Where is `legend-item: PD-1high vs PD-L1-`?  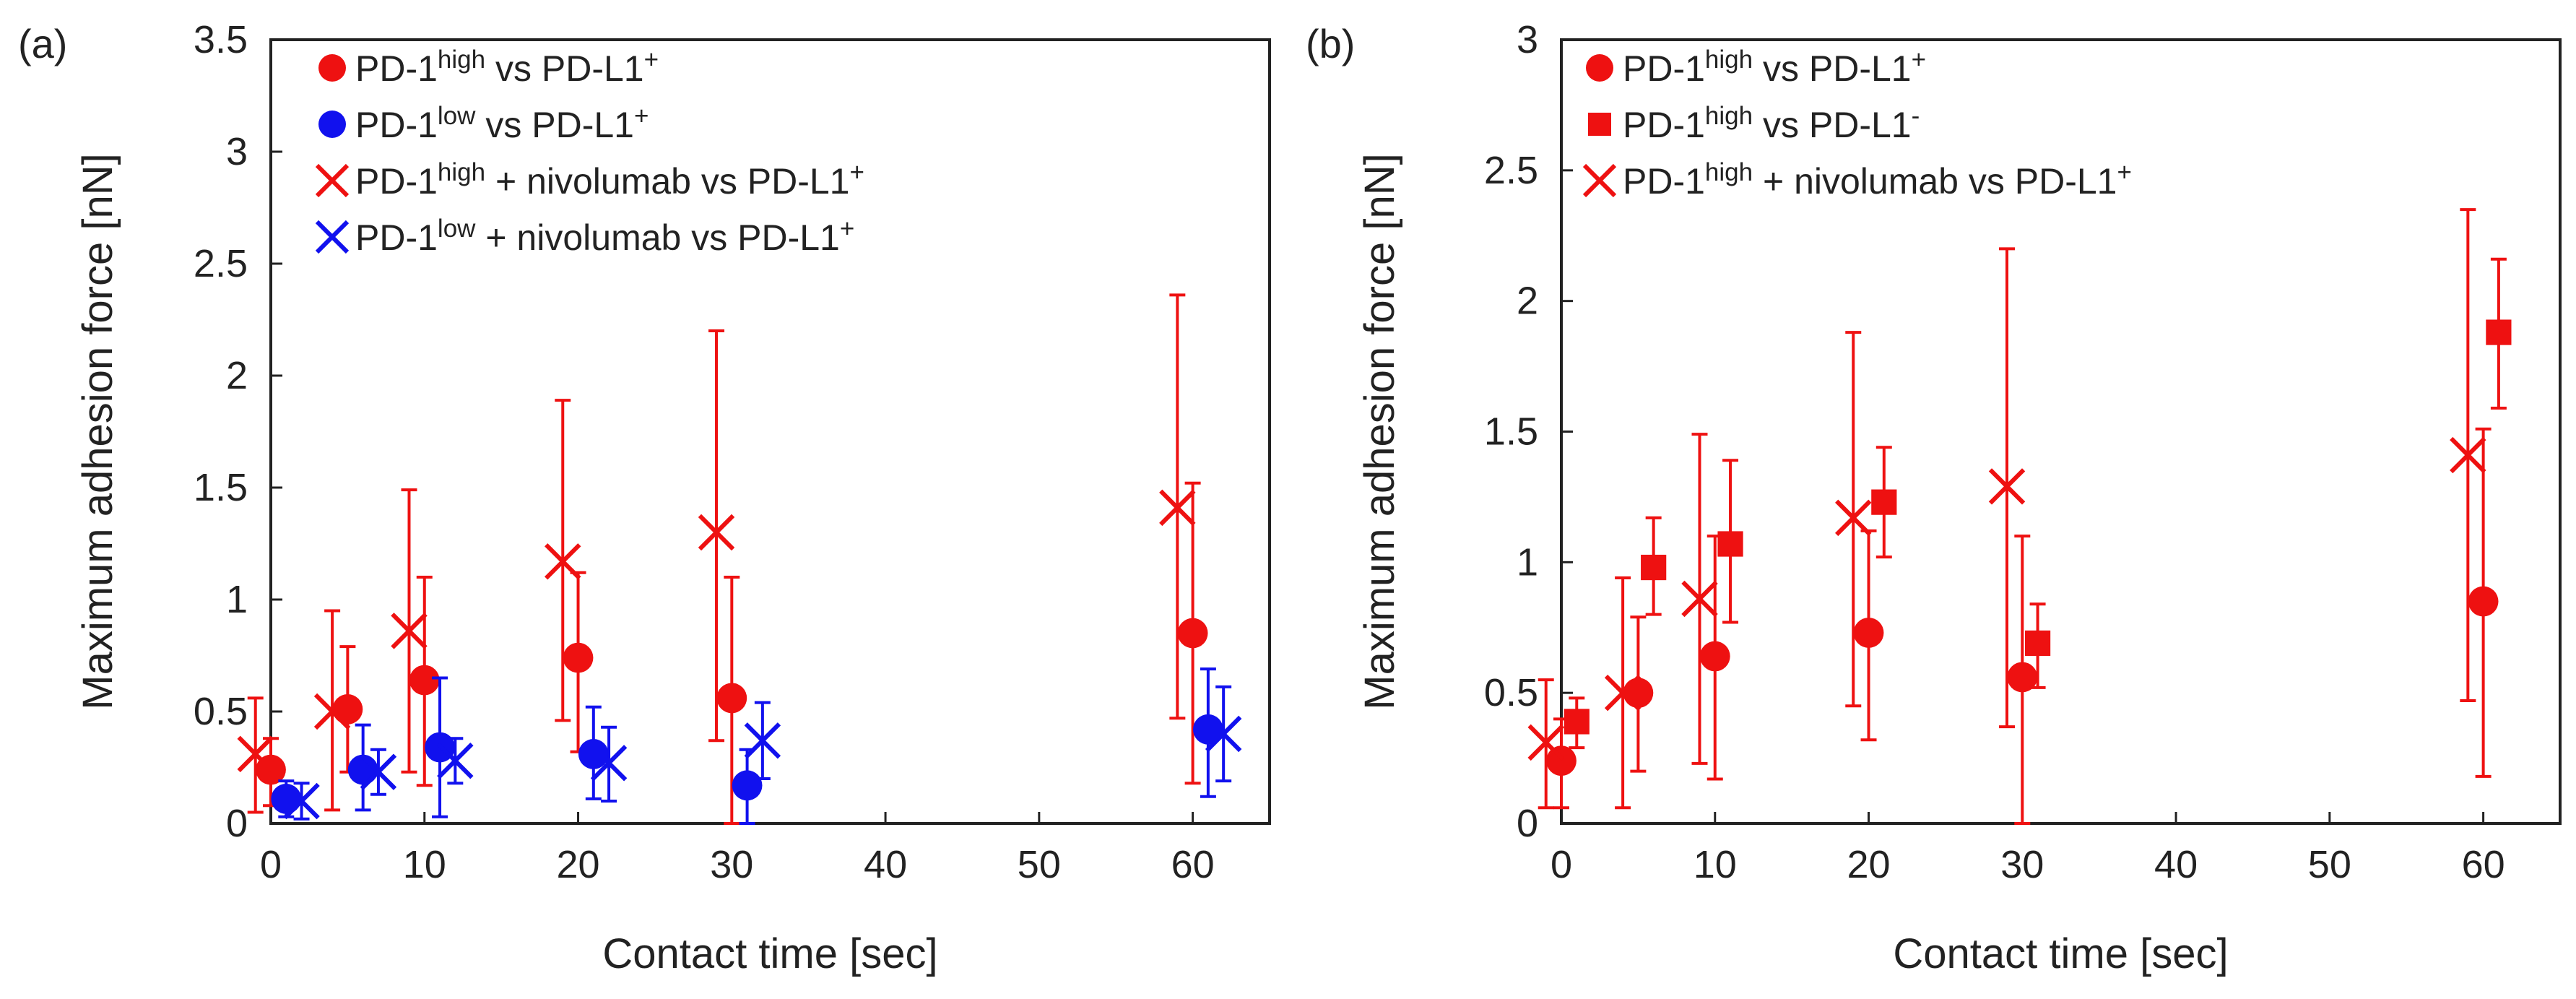 legend-item: PD-1high vs PD-L1- is located at coordinates (1754, 123).